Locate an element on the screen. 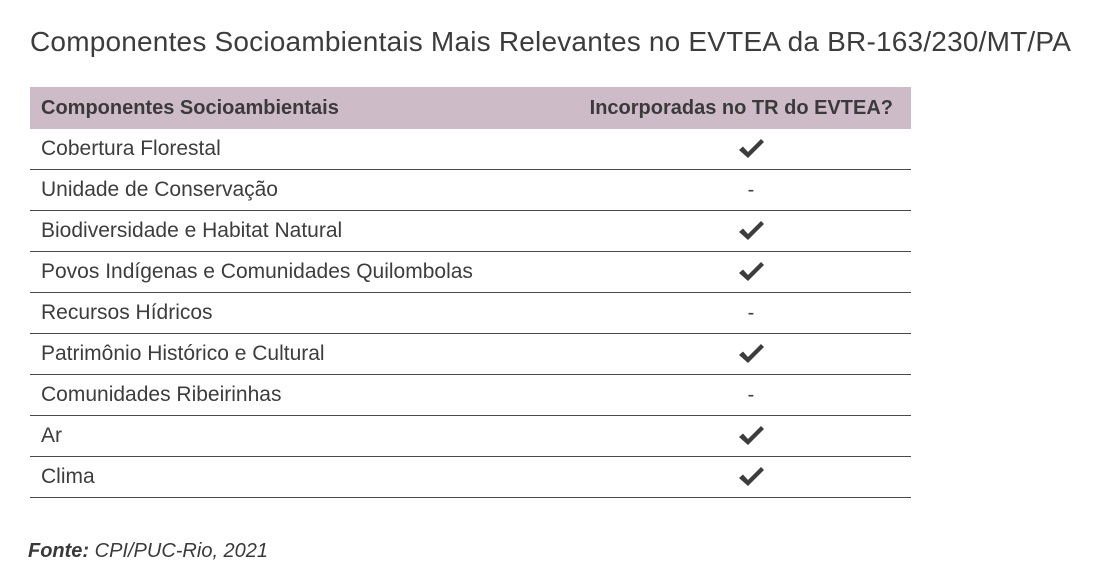 This screenshot has height=583, width=1111. component-name: Patrimônio Histórico e Cultural is located at coordinates (183, 353).